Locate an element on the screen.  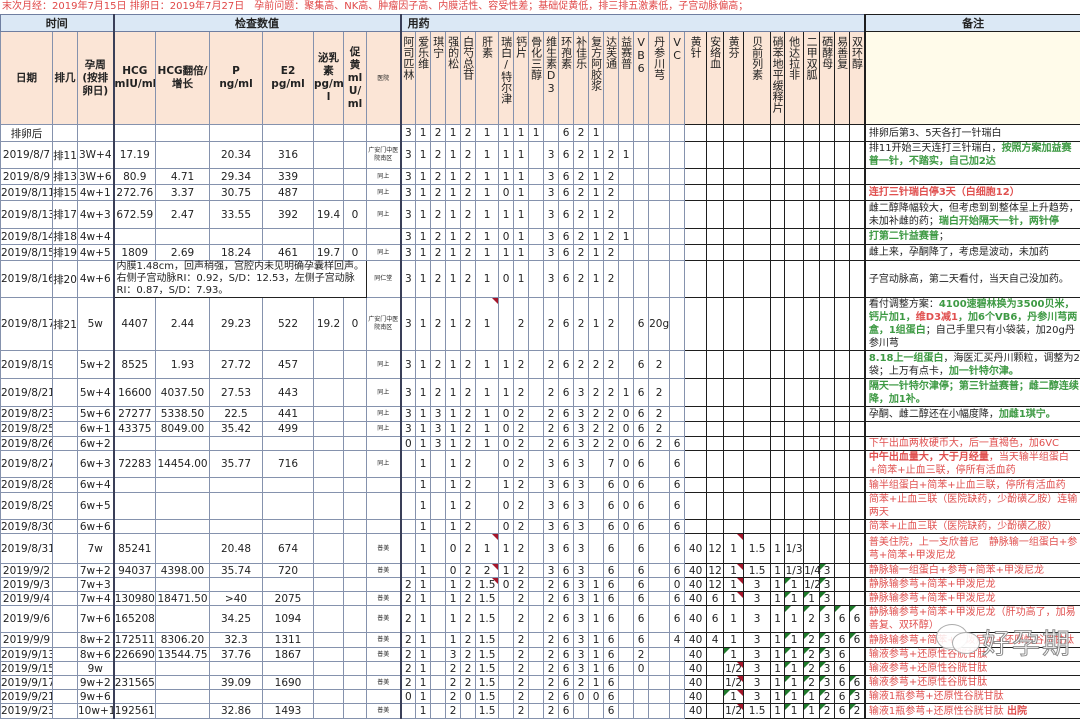
hcg-cell is located at coordinates (135, 506).